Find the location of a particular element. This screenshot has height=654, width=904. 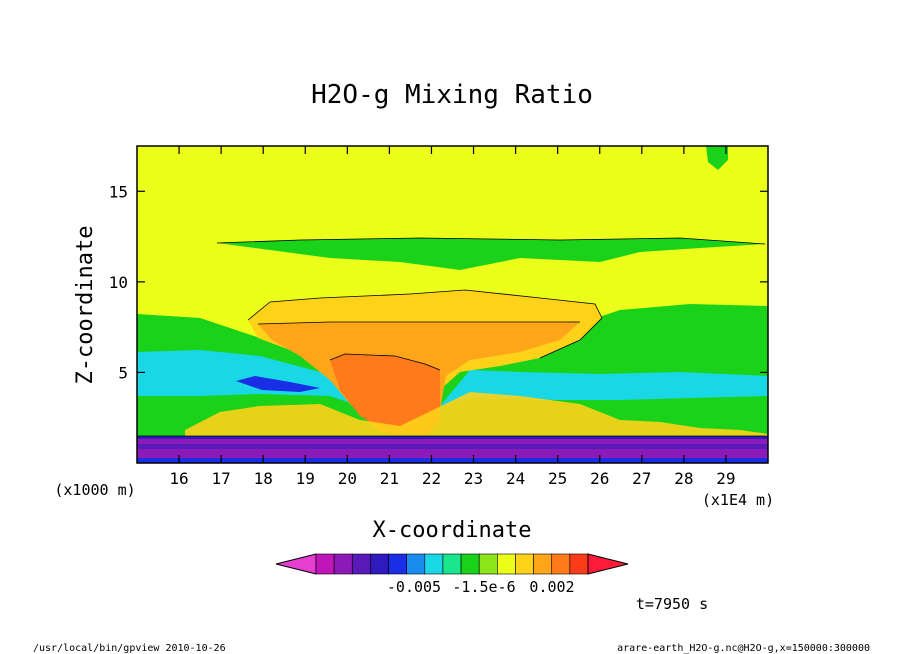

x-tick-label: 26 is located at coordinates (599, 478).